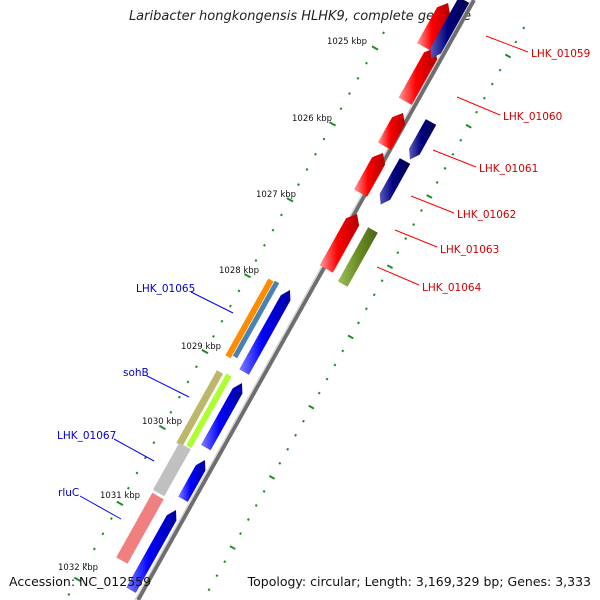  Describe the element at coordinates (171, 469) in the screenshot. I see `gene-bar-silver` at that location.